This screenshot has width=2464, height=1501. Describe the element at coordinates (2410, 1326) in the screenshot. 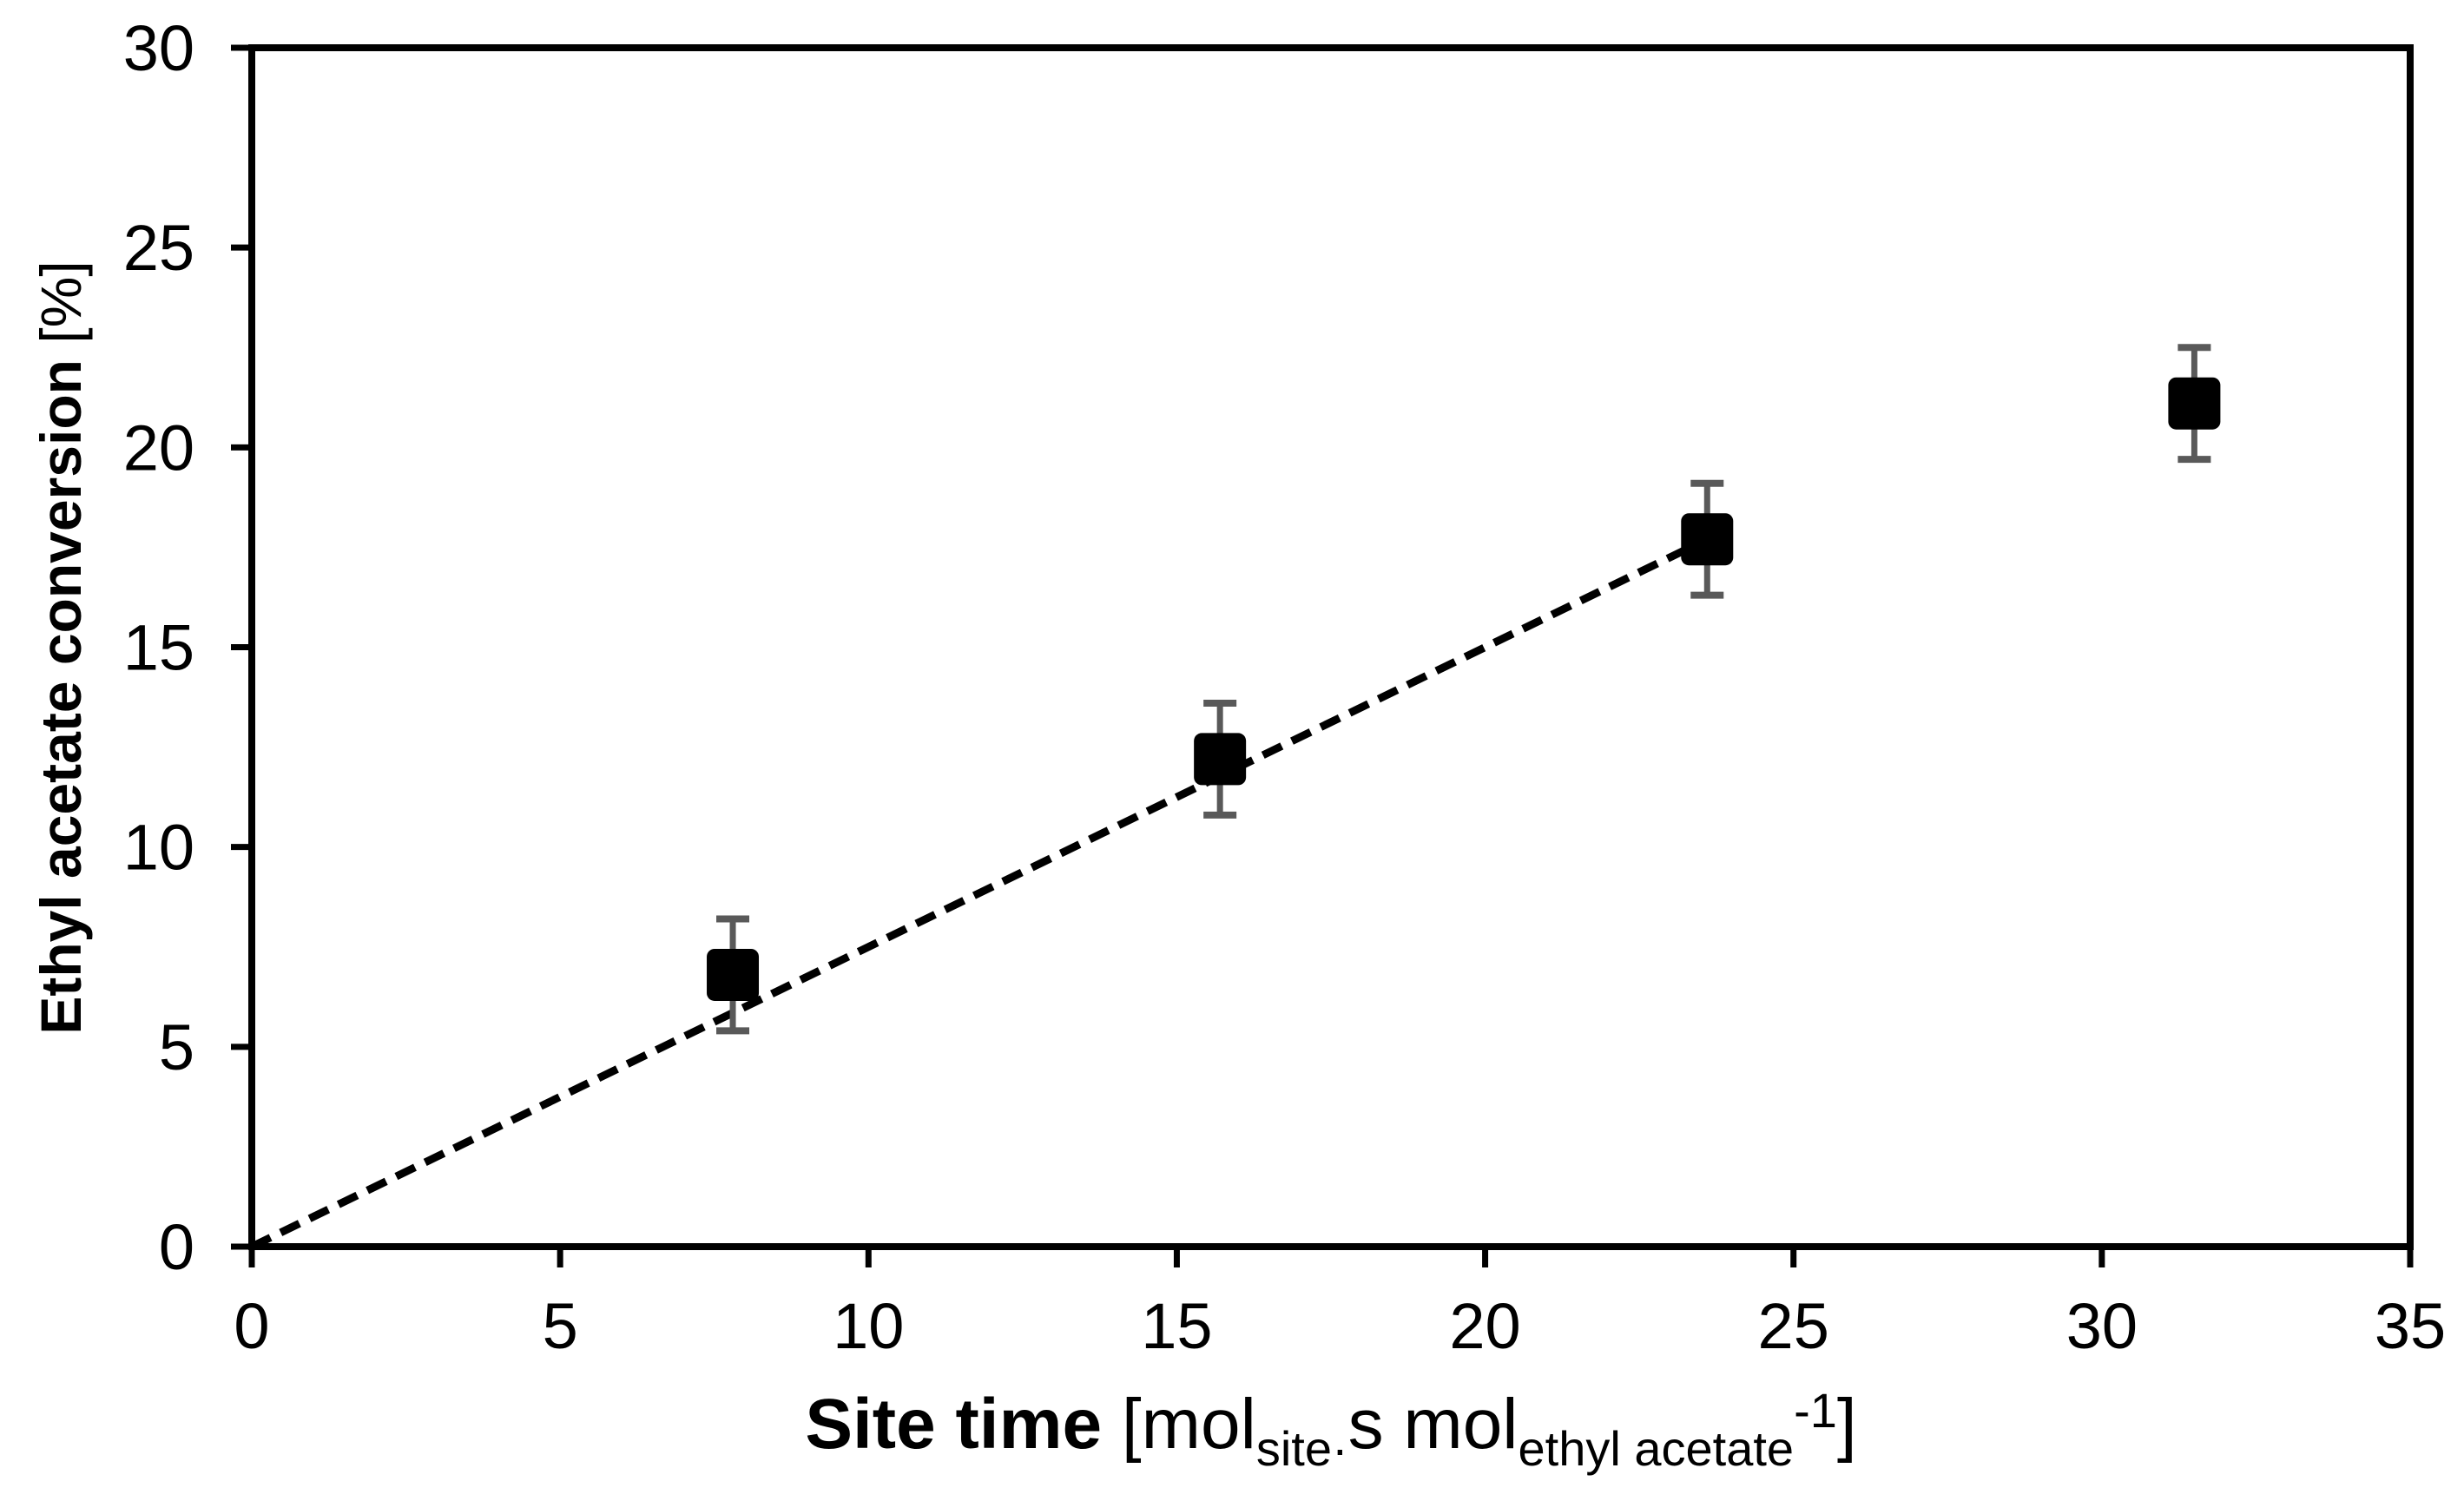

I see `x-tick-label: 35` at that location.